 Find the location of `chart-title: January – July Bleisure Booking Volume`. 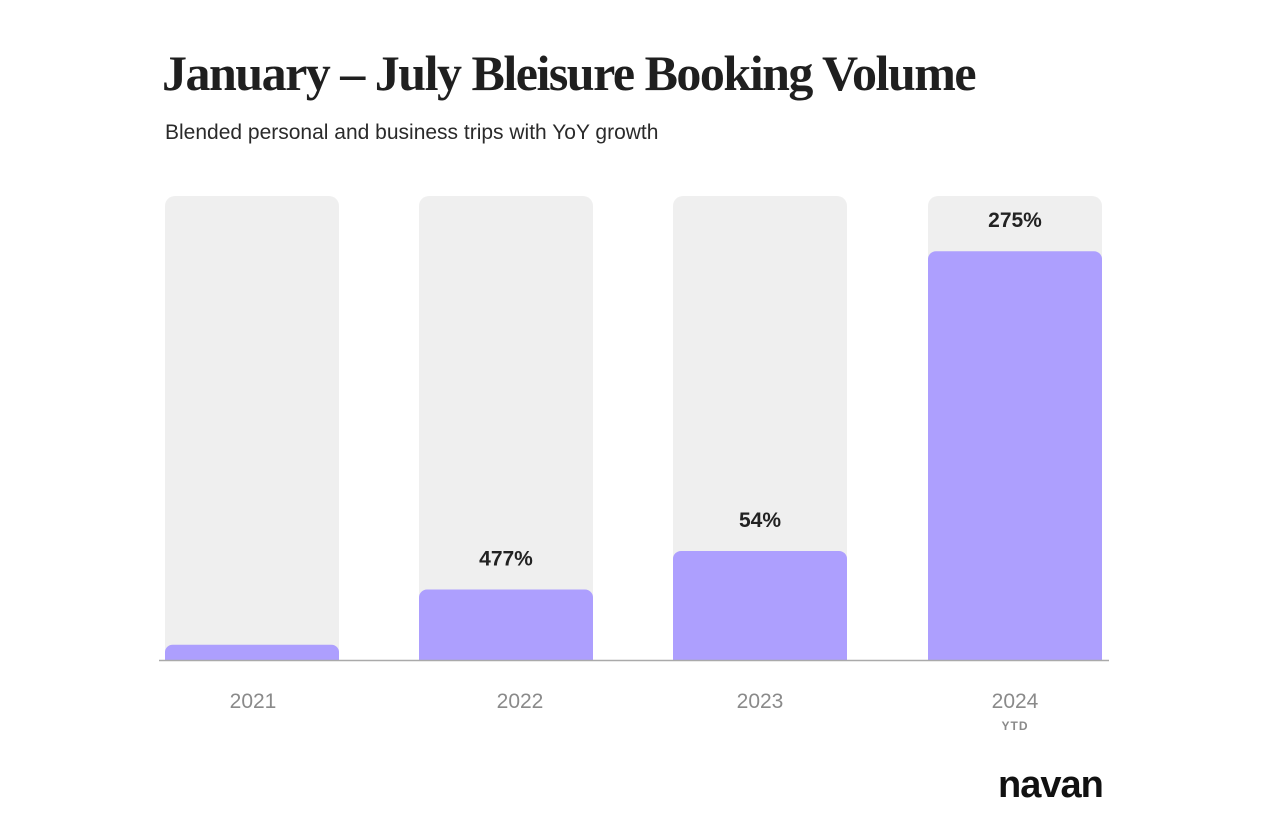

chart-title: January – July Bleisure Booking Volume is located at coordinates (569, 73).